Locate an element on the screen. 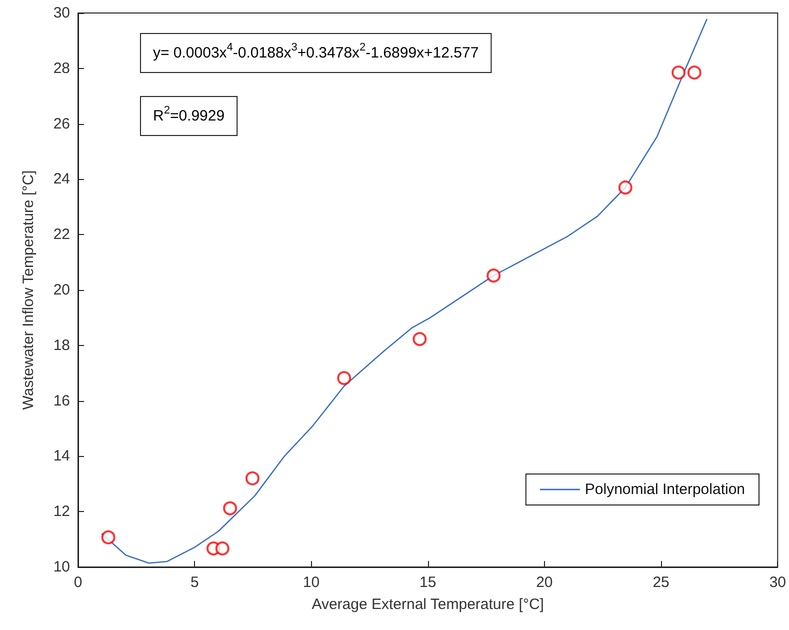 The height and width of the screenshot is (630, 789). y-tick-label: 16 is located at coordinates (61, 401).